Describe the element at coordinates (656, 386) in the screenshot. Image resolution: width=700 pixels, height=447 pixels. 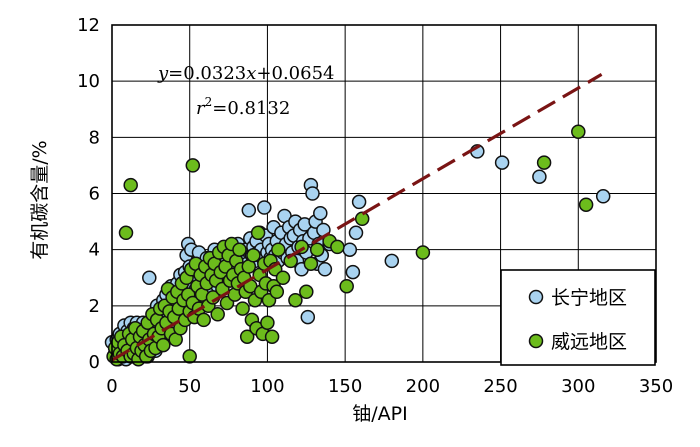
I see `x-tick-label: 350` at that location.